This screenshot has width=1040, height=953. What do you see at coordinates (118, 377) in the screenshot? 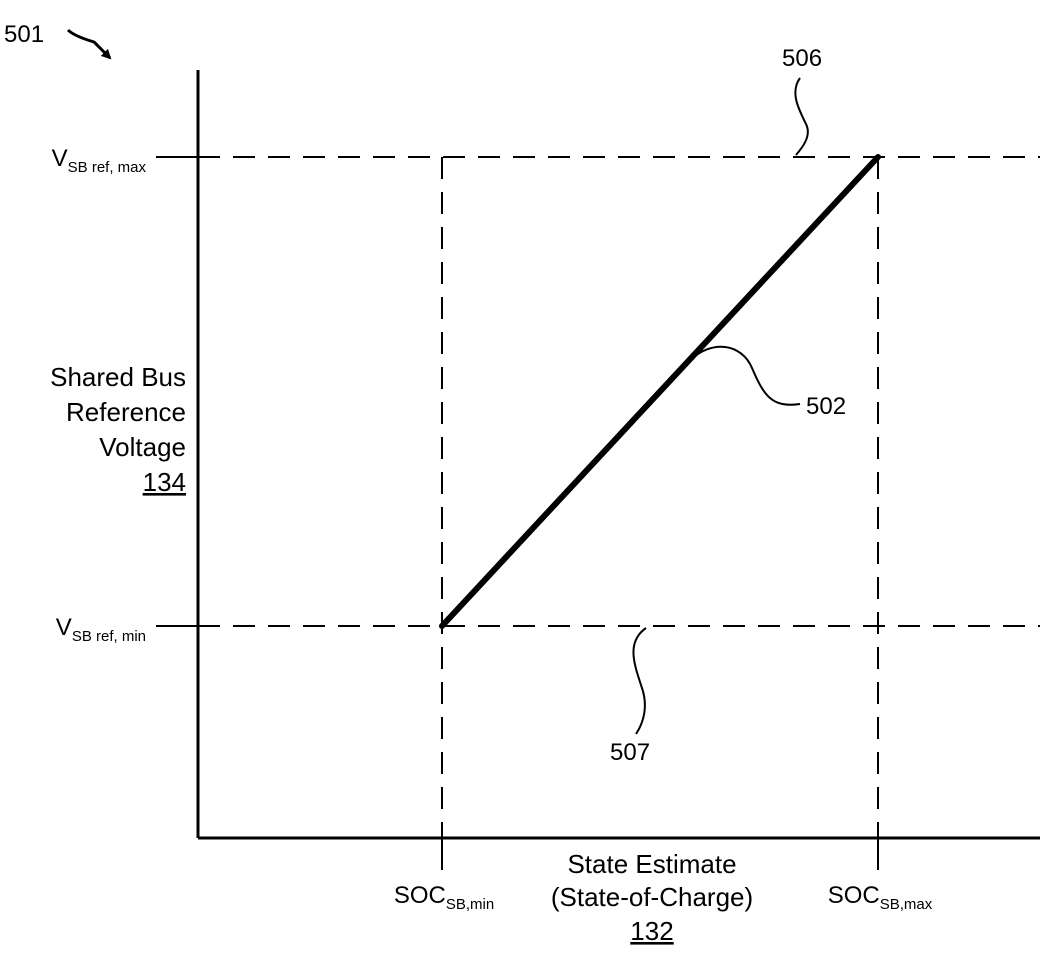
I see `y-axis-label-line-1: Shared Bus` at bounding box center [118, 377].